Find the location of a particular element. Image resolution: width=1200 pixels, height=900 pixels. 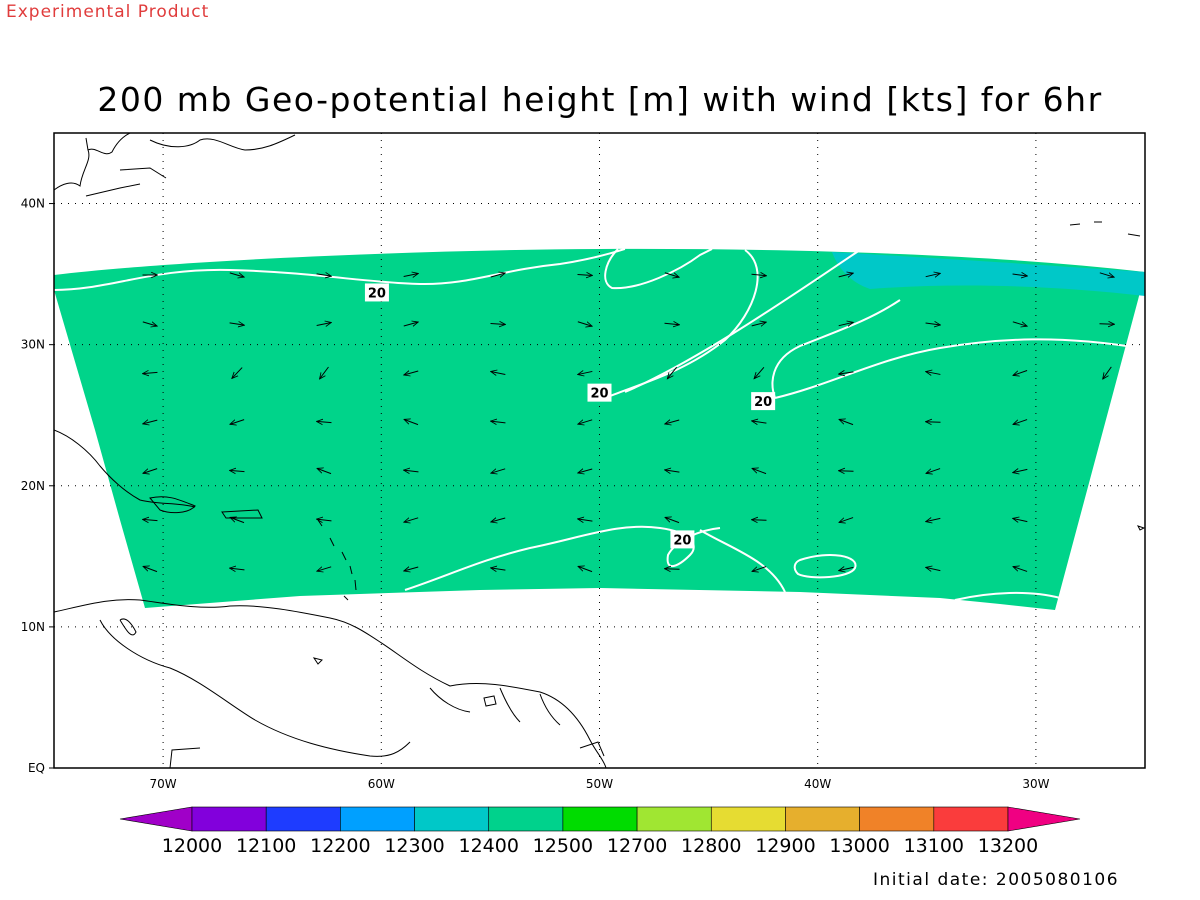

coastline-lake-valencia is located at coordinates (317, 661).